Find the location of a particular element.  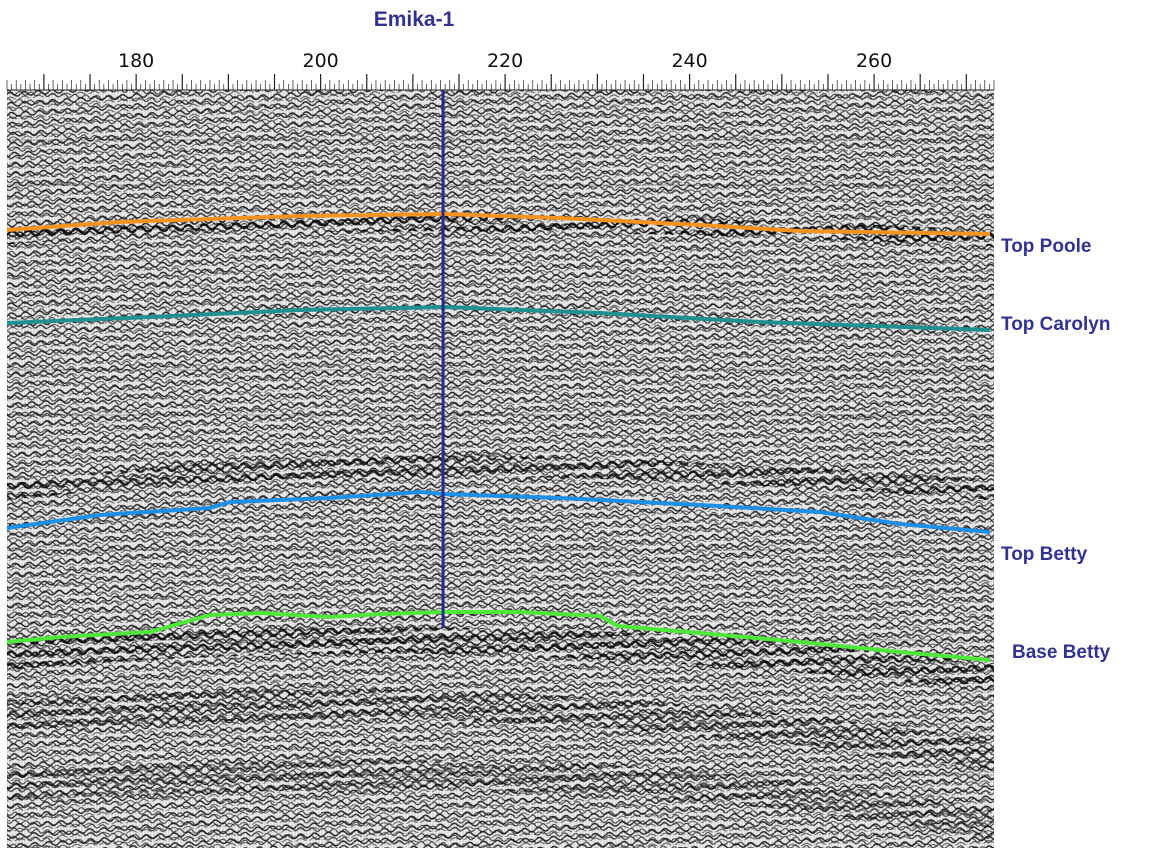

horizon-top-carolyn-line is located at coordinates (498, 318).